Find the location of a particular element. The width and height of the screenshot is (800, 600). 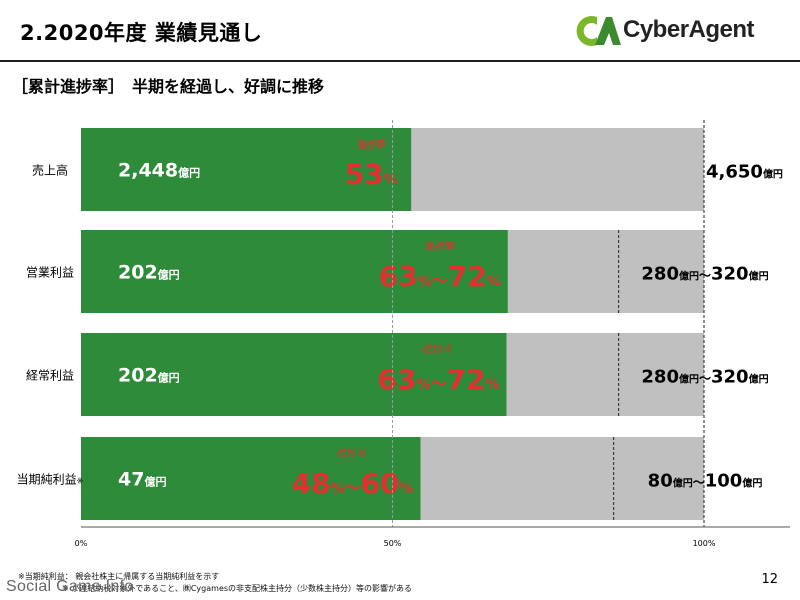

cyberagent-logo: CyberAgent is located at coordinates (682, 32).